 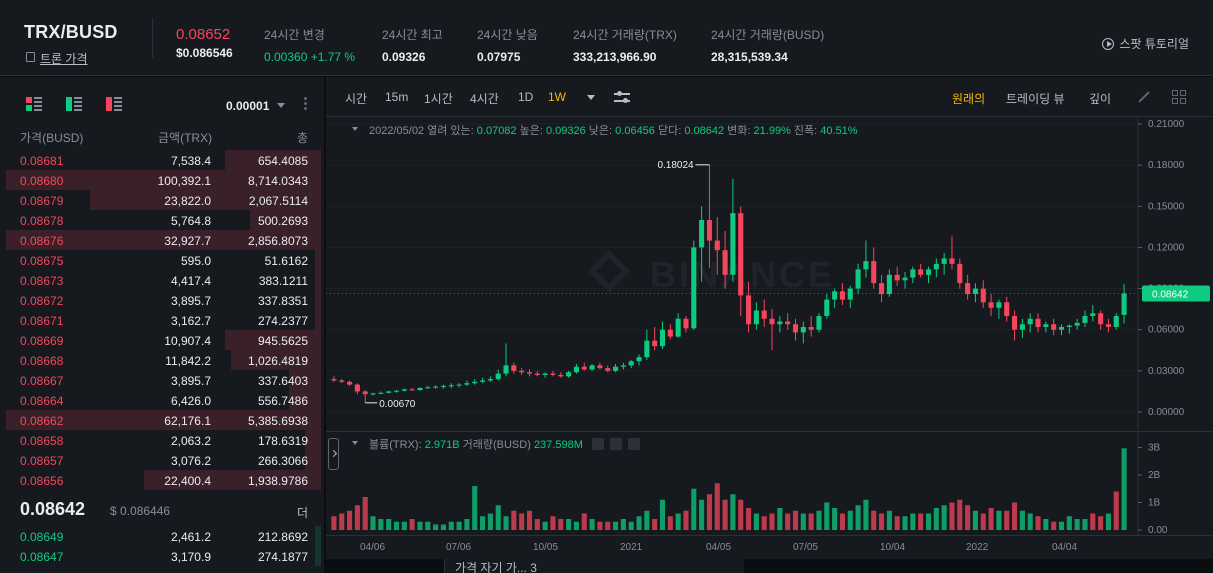 What do you see at coordinates (162, 240) in the screenshot?
I see `ask-row: 0.08676 32,927.7 2,856.8073` at bounding box center [162, 240].